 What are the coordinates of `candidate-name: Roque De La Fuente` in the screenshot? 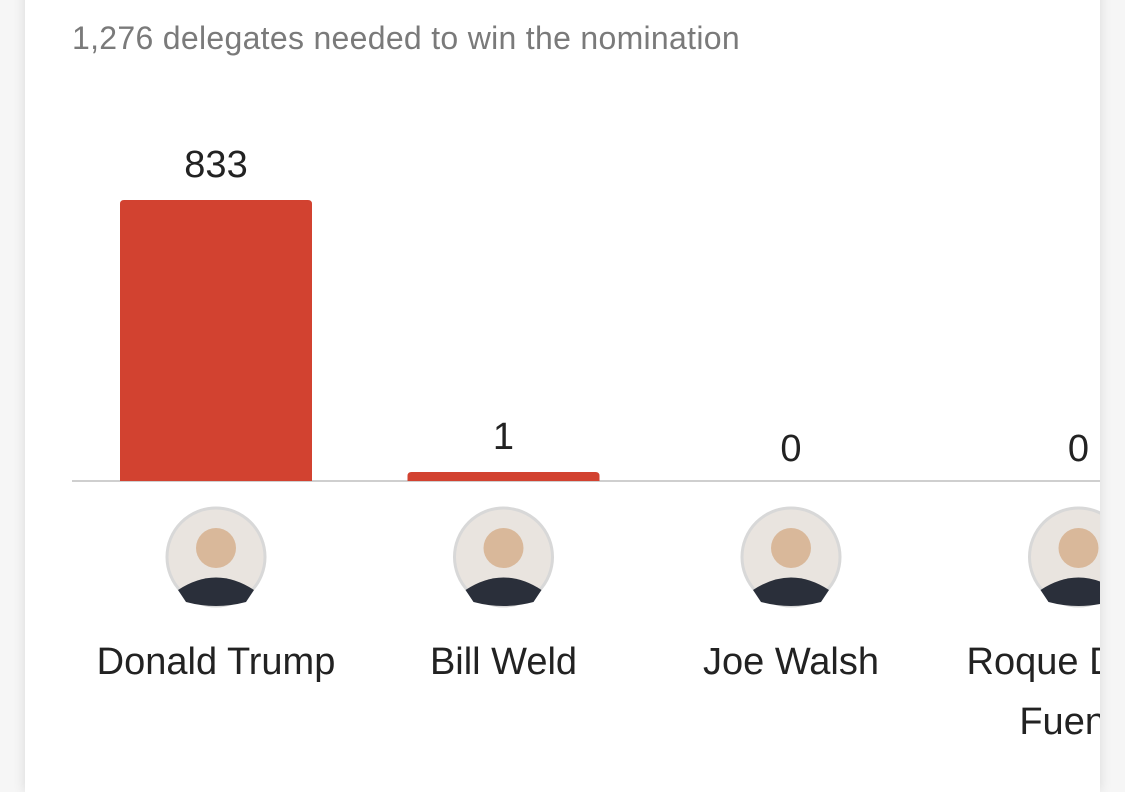 It's located at (1033, 692).